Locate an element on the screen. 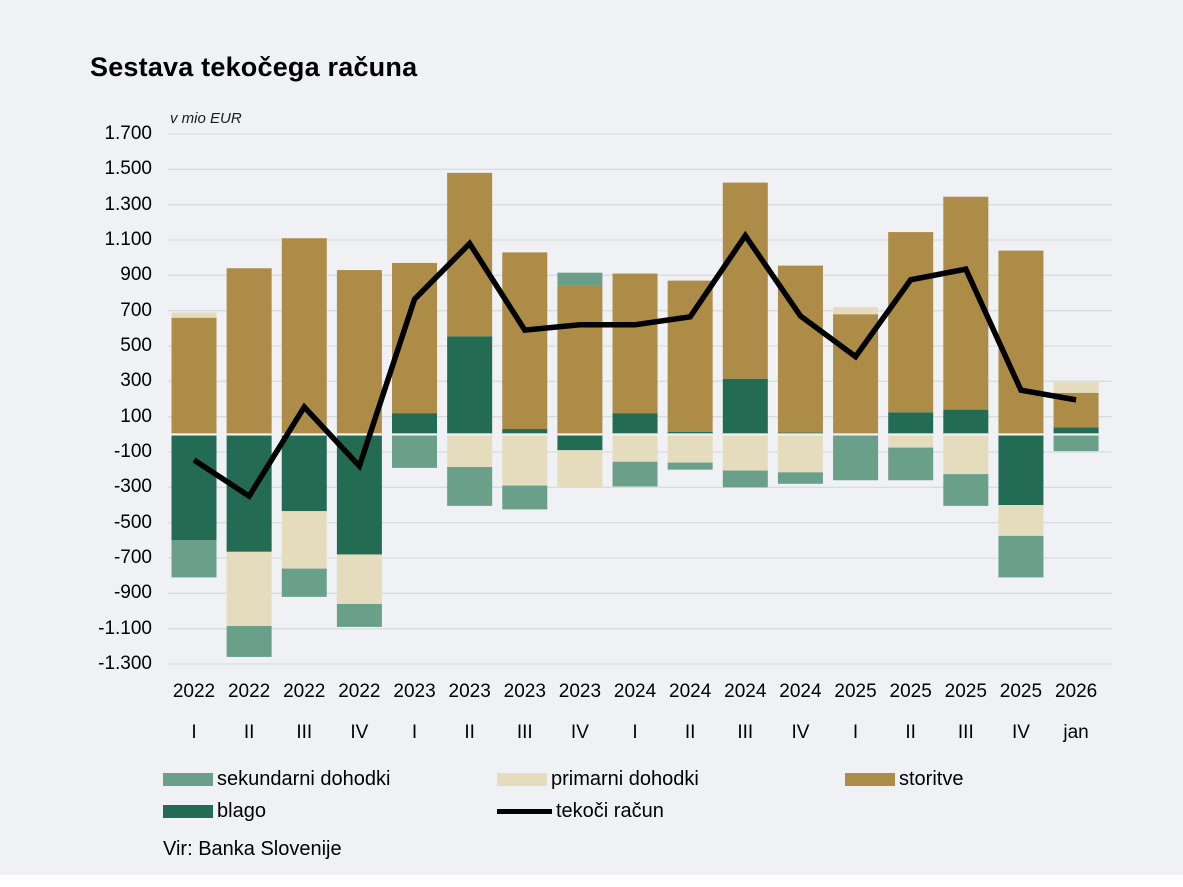 This screenshot has width=1183, height=887. legend-item-primarni-dohodki: primarni dohodki is located at coordinates (598, 779).